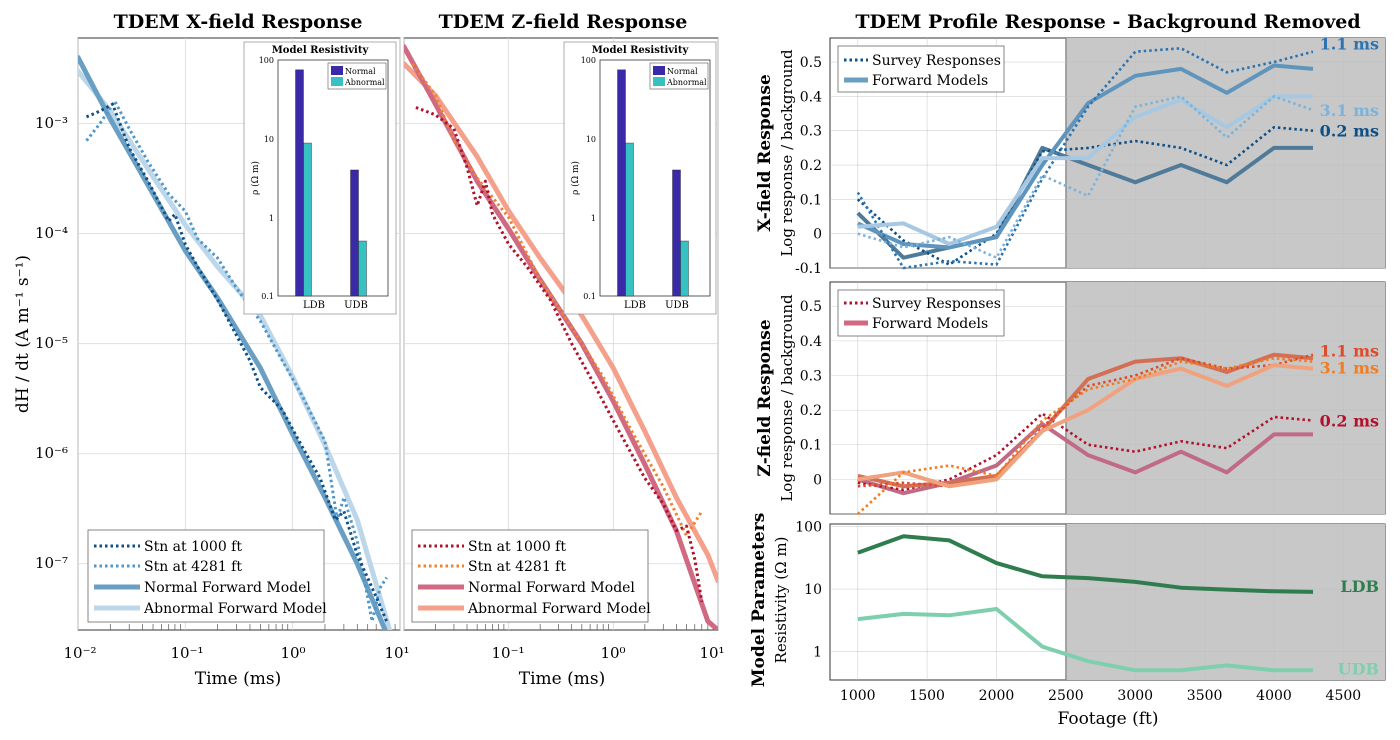 This screenshot has width=1400, height=740. Describe the element at coordinates (1066, 696) in the screenshot. I see `xtick-label: 2500` at that location.